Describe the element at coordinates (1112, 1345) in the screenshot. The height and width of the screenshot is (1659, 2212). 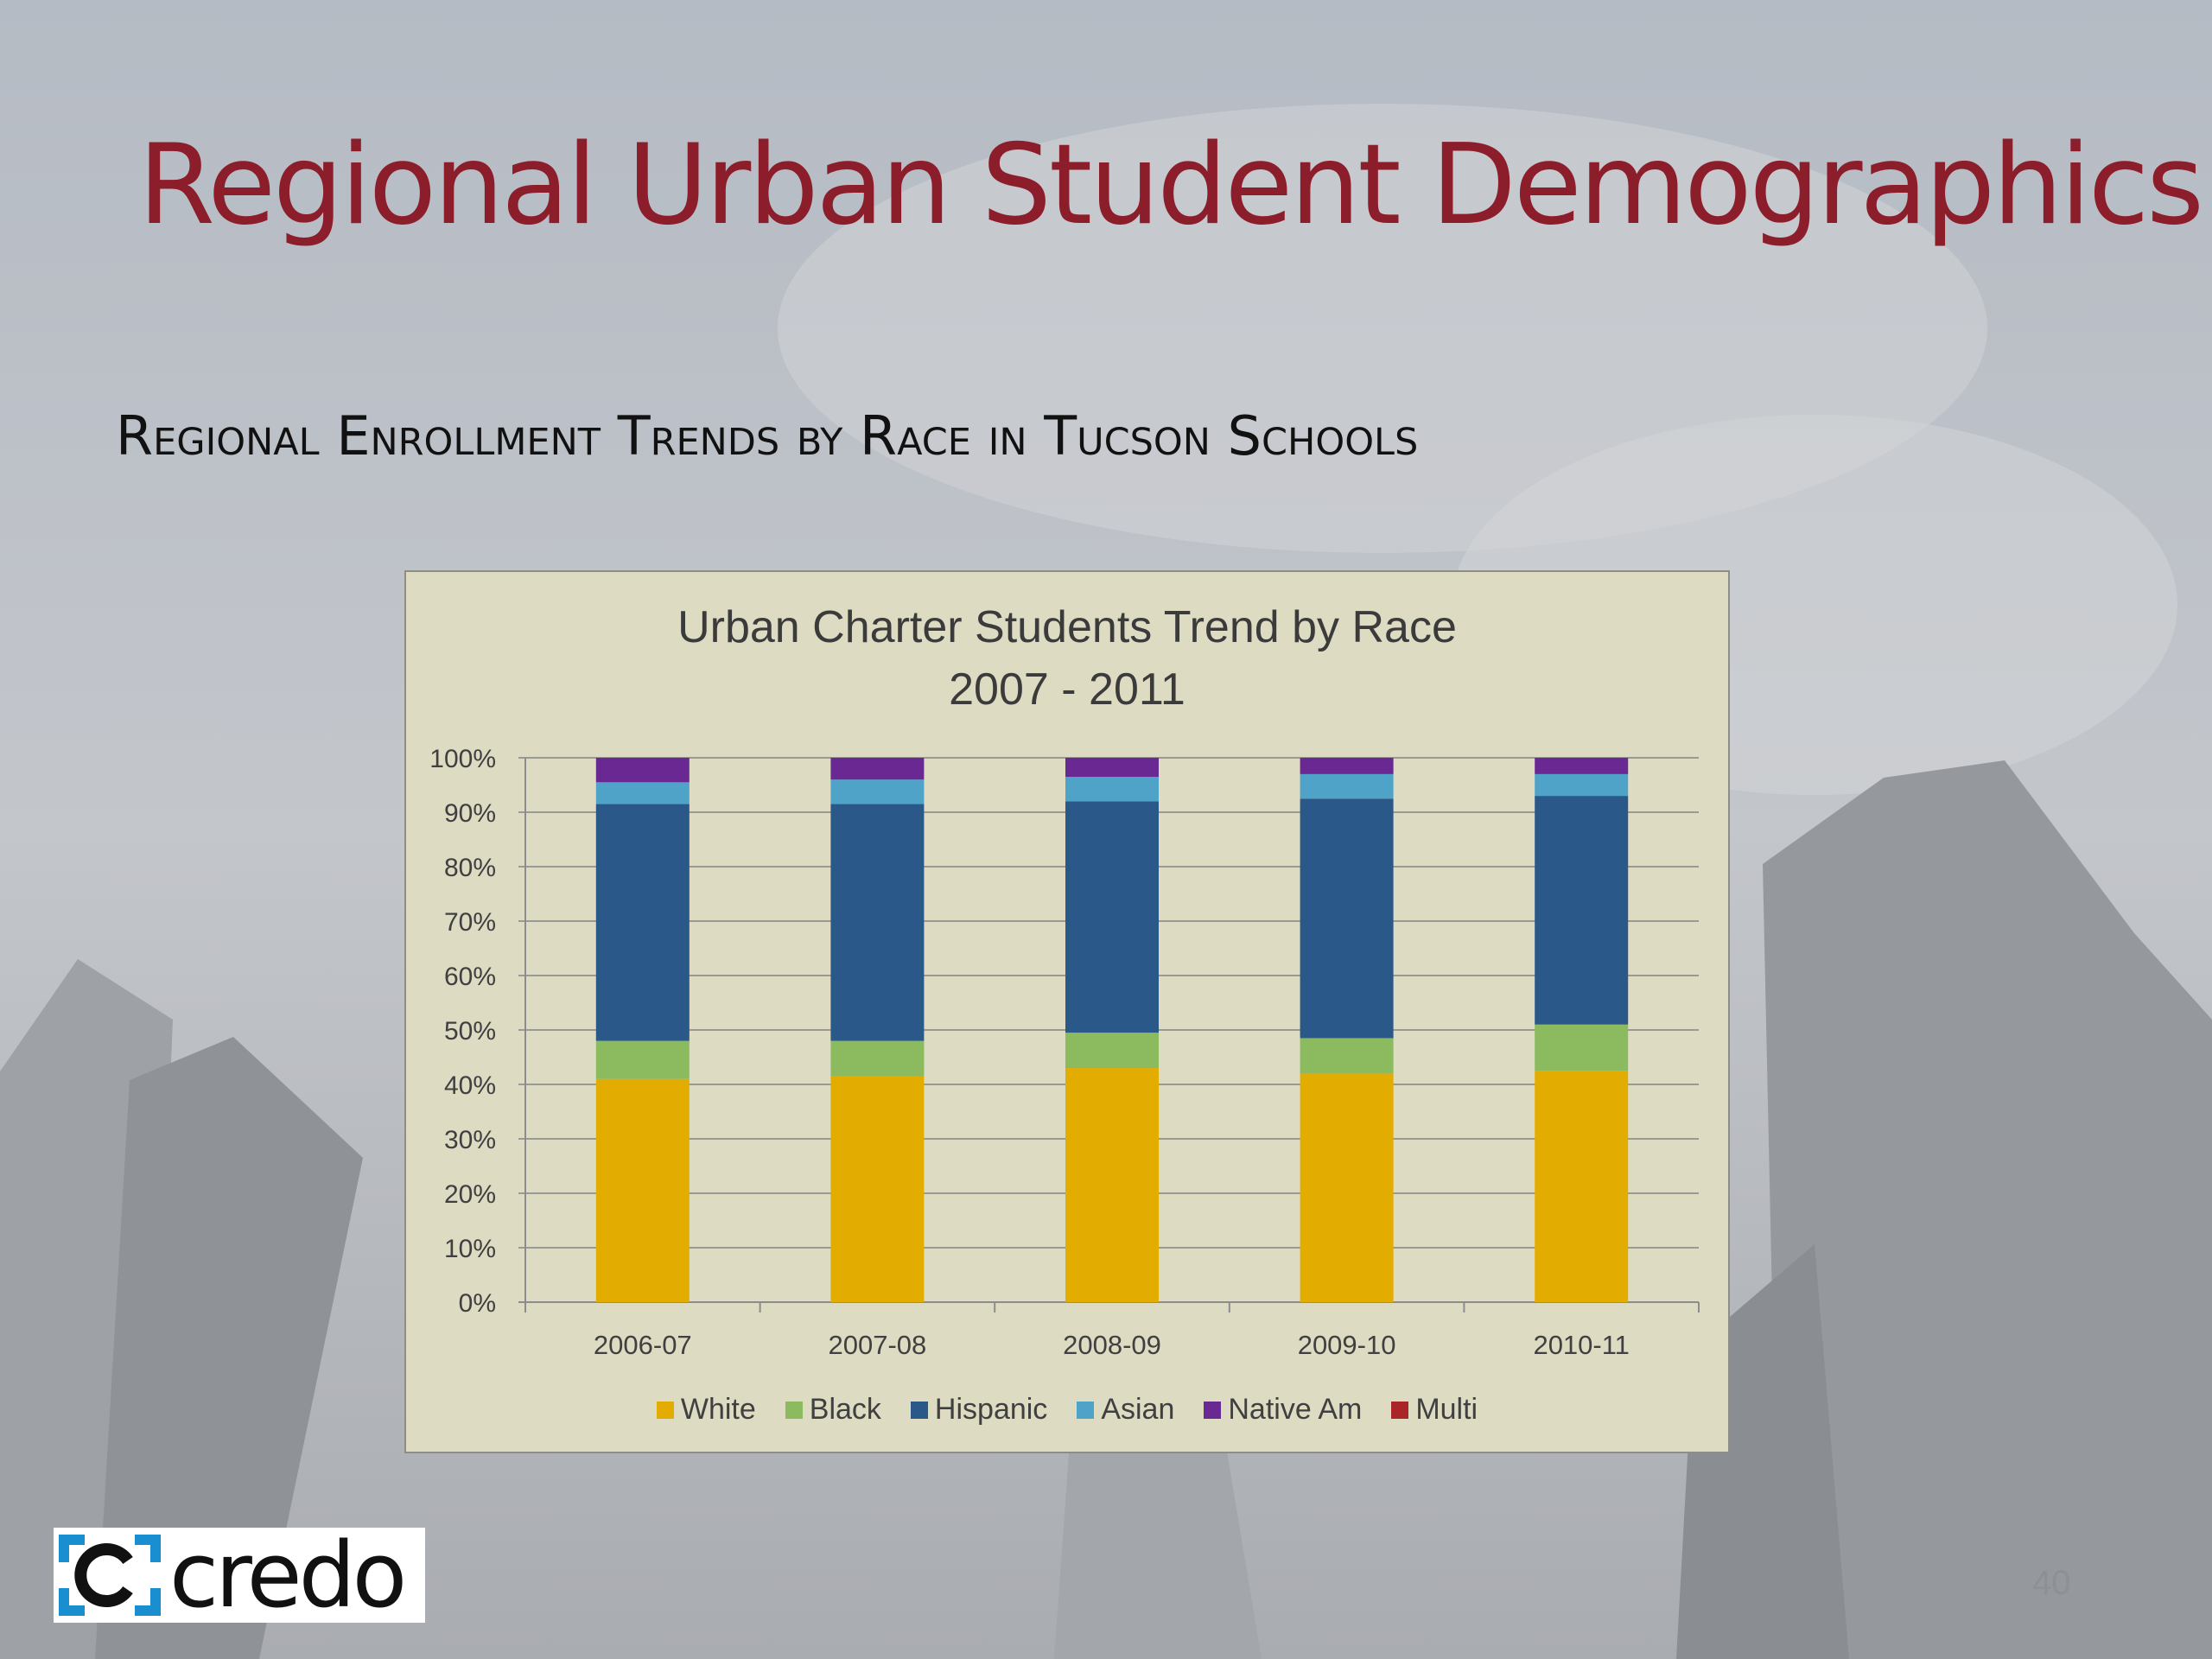
I see `x-tick-label: 2008-09` at that location.